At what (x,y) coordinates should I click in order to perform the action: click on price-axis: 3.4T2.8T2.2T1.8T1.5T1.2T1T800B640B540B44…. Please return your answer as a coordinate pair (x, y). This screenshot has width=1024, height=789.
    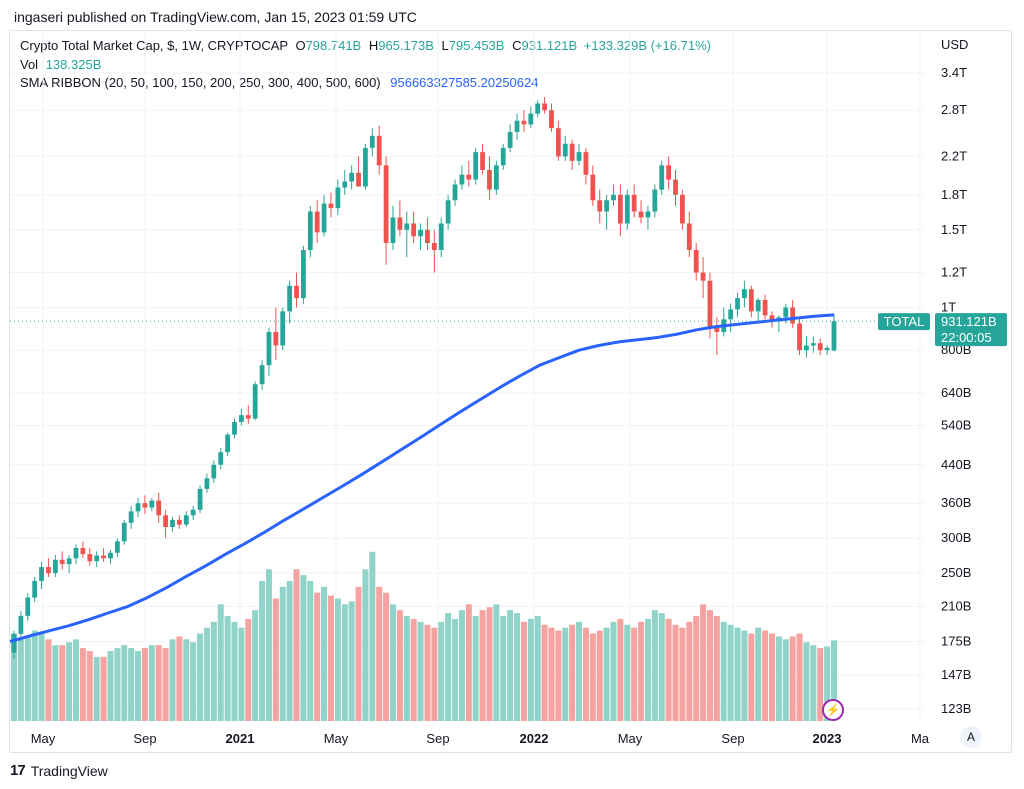
    Looking at the image, I should click on (956, 390).